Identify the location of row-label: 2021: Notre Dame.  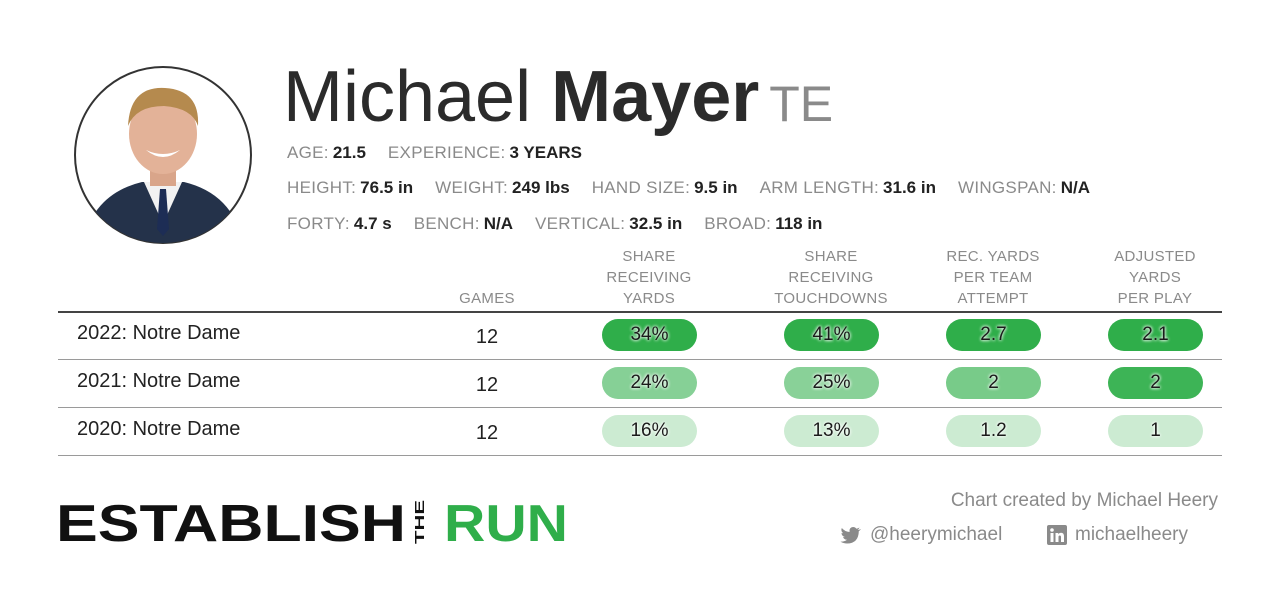
(159, 381).